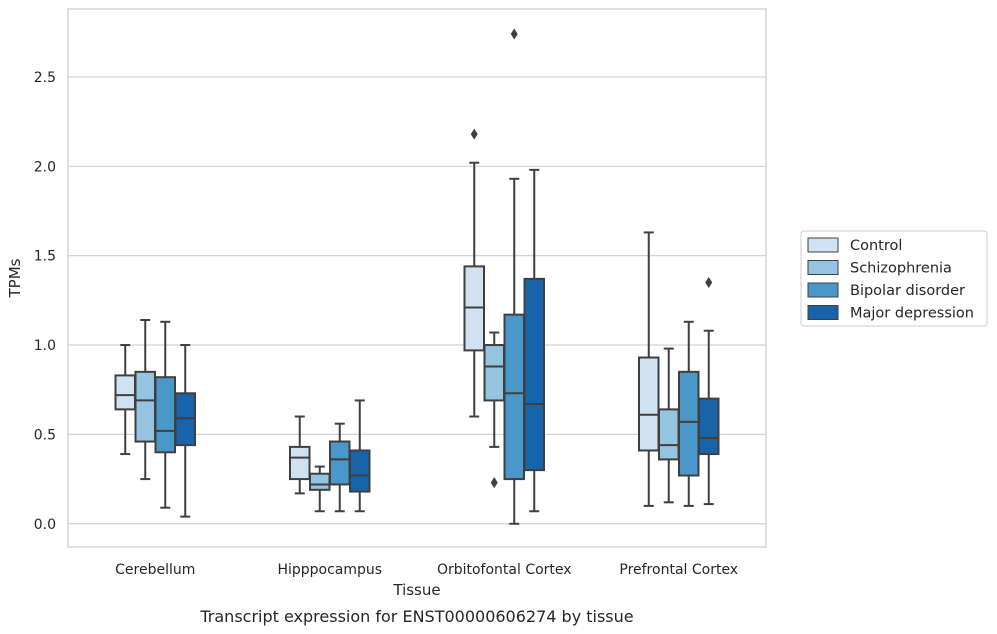  Describe the element at coordinates (45, 346) in the screenshot. I see `y-tick-label: 1.0` at that location.